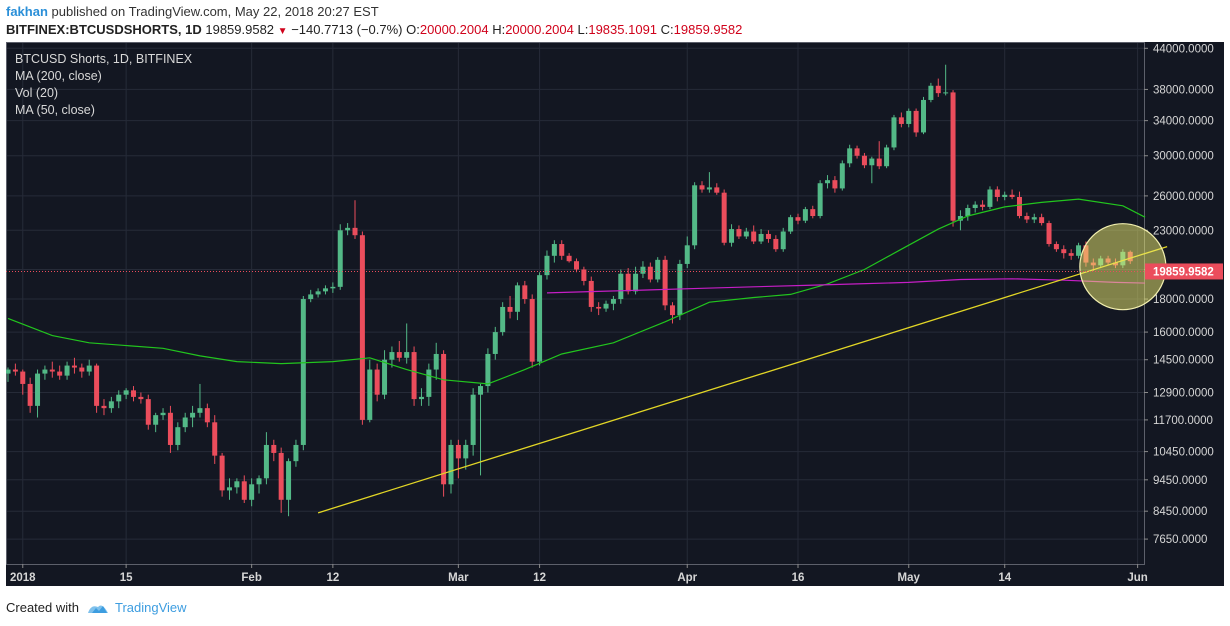 The height and width of the screenshot is (626, 1230). I want to click on y-axis-tick-label: 26000.0000, so click(1183, 197).